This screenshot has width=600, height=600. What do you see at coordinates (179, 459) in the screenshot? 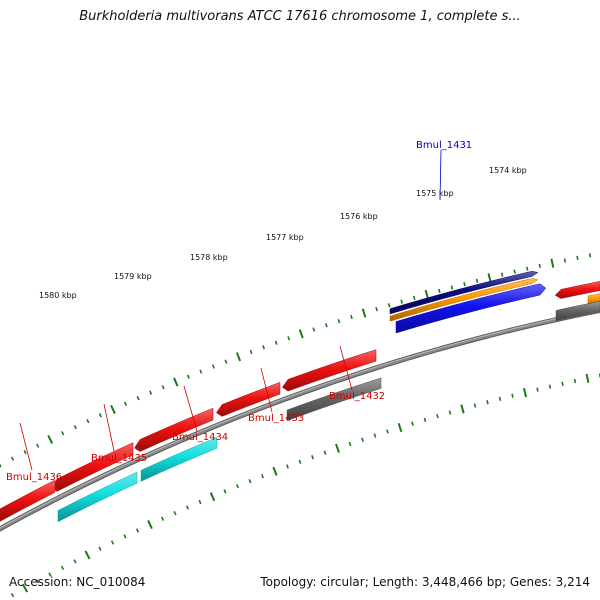
I see `gene-bmul-1434-cyan` at bounding box center [179, 459].